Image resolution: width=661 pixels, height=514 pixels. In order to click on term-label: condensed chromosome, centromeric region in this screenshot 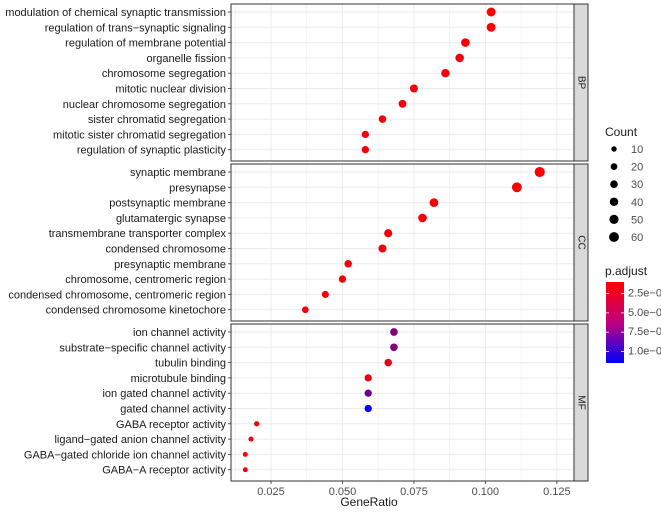, I will do `click(117, 295)`.